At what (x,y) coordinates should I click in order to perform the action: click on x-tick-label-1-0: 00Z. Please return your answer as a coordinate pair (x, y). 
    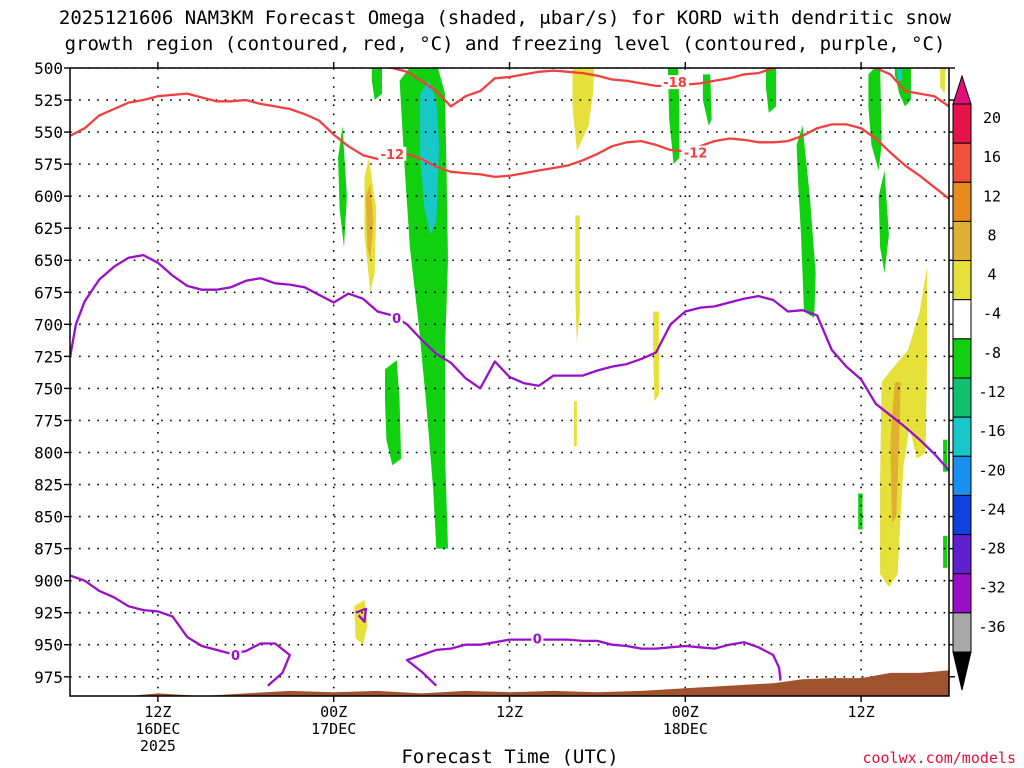
    Looking at the image, I should click on (333, 712).